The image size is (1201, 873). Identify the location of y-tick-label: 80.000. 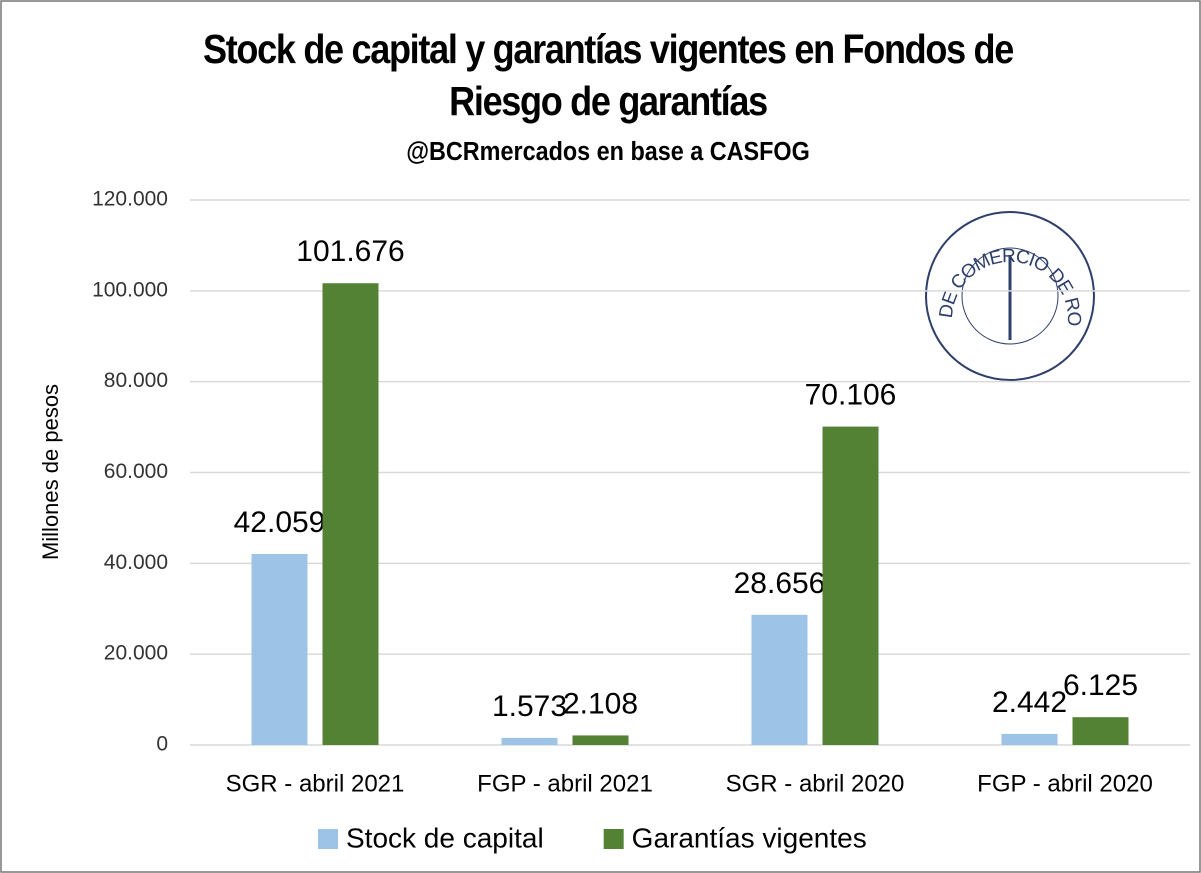
(136, 380).